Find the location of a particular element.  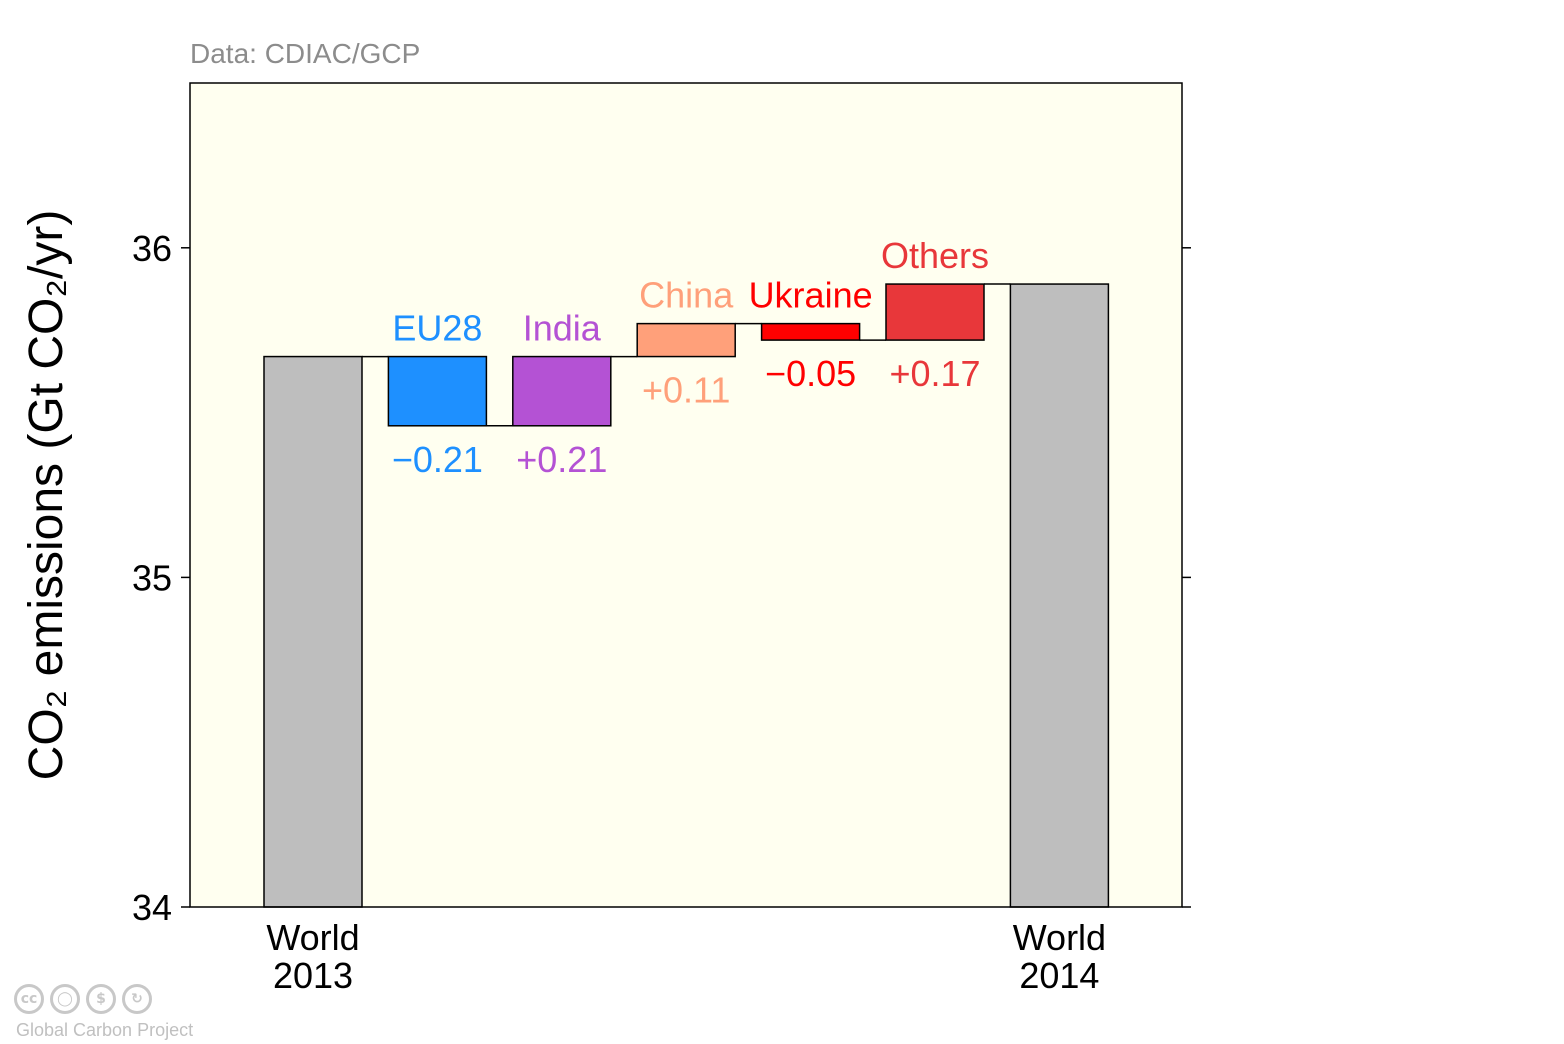

bar-world2013 is located at coordinates (313, 631).